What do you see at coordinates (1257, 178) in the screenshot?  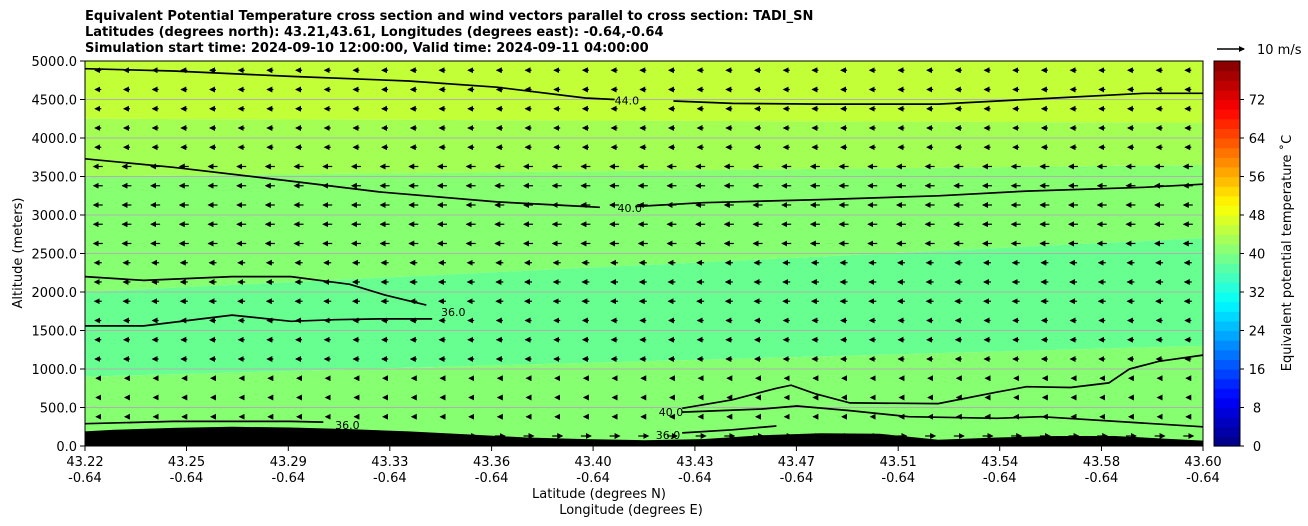 I see `colorbar-tick-label: 56` at bounding box center [1257, 178].